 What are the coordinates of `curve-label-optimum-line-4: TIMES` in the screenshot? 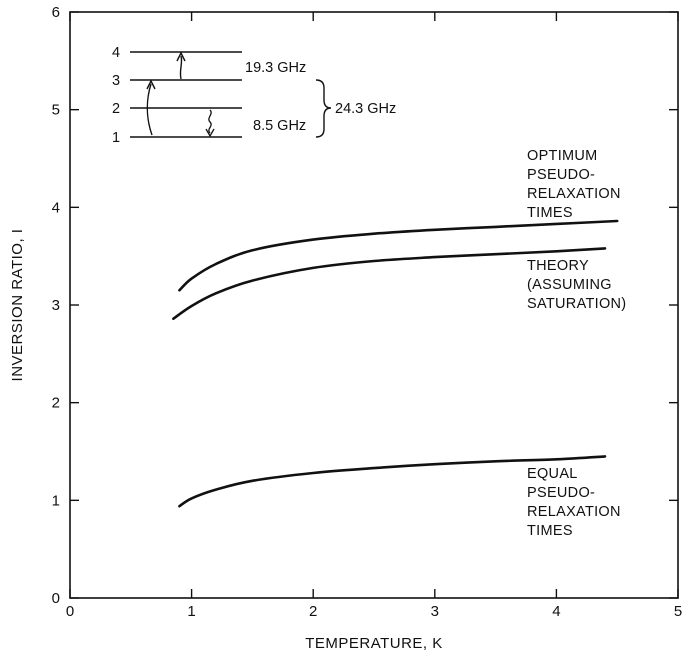 It's located at (550, 213).